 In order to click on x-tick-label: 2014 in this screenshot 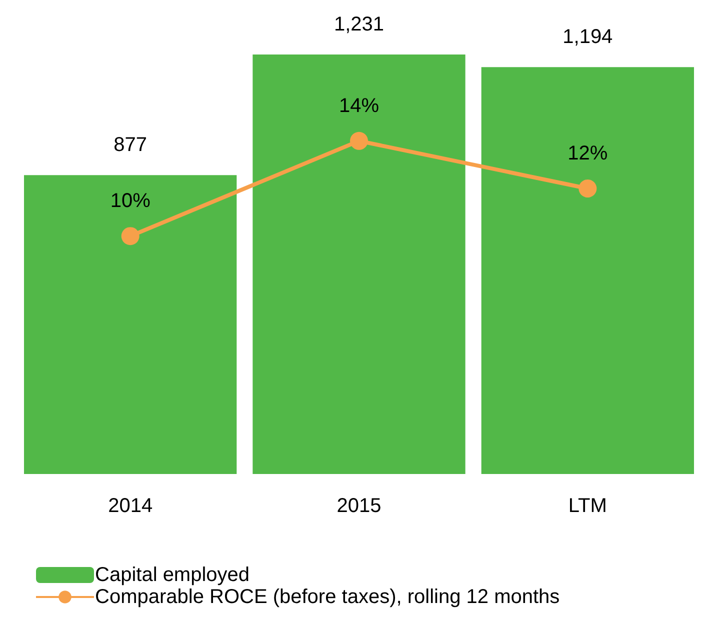, I will do `click(130, 506)`.